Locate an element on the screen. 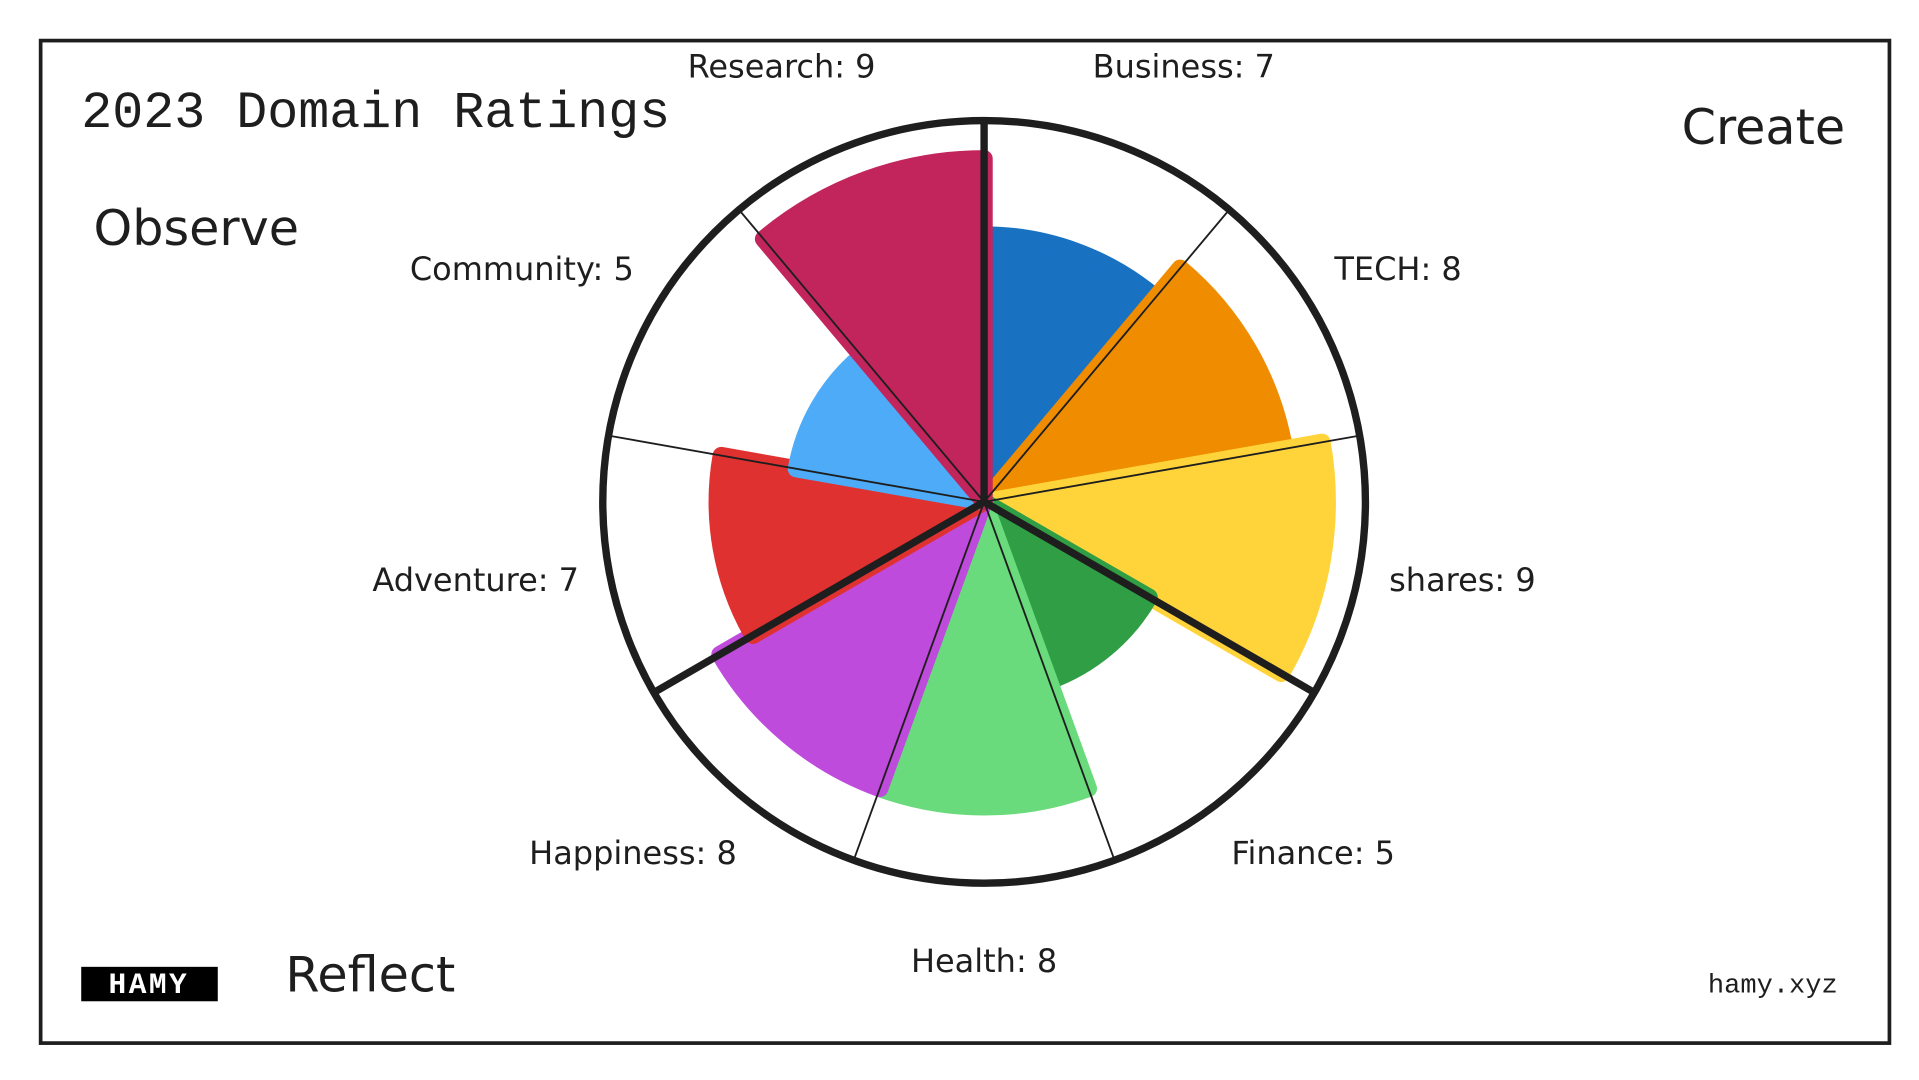  annotation: Create is located at coordinates (1763, 127).